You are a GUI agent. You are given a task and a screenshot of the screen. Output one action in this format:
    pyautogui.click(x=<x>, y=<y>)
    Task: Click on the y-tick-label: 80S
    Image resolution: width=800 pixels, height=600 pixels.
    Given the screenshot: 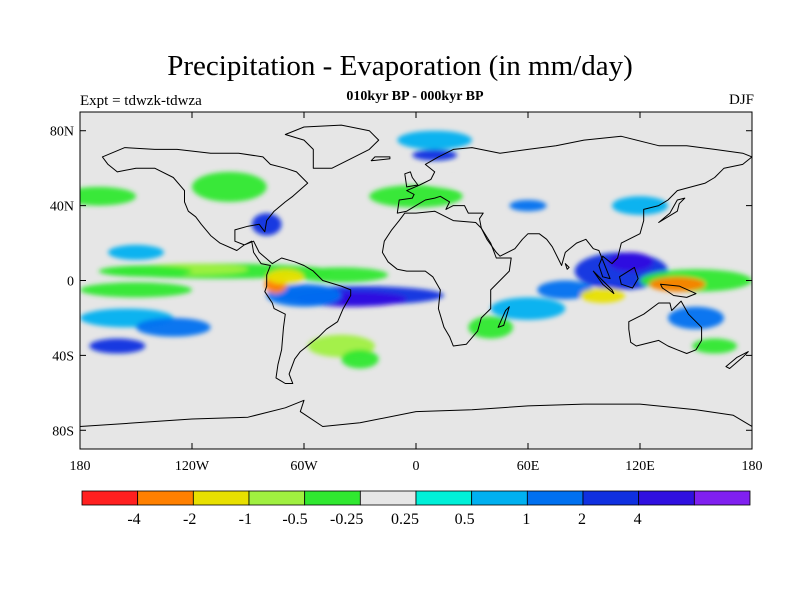 What is the action you would take?
    pyautogui.click(x=63, y=431)
    